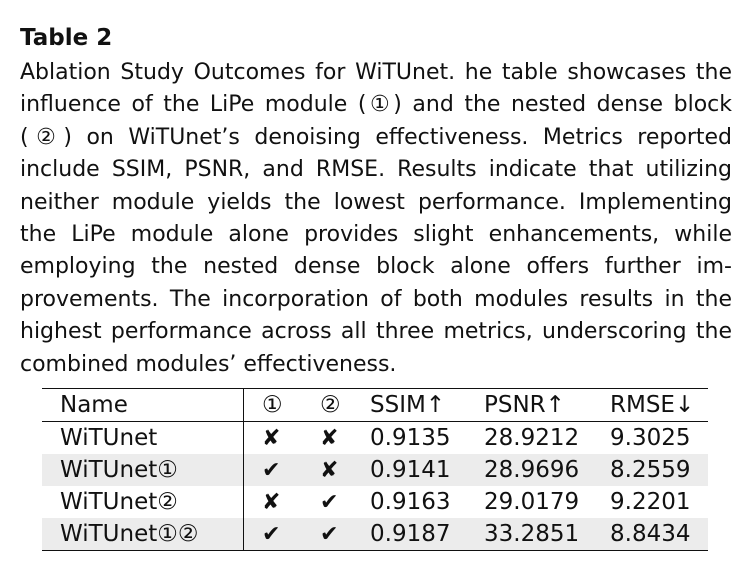 This screenshot has width=753, height=579. What do you see at coordinates (129, 534) in the screenshot?
I see `row-name: WiTUnet①②` at bounding box center [129, 534].